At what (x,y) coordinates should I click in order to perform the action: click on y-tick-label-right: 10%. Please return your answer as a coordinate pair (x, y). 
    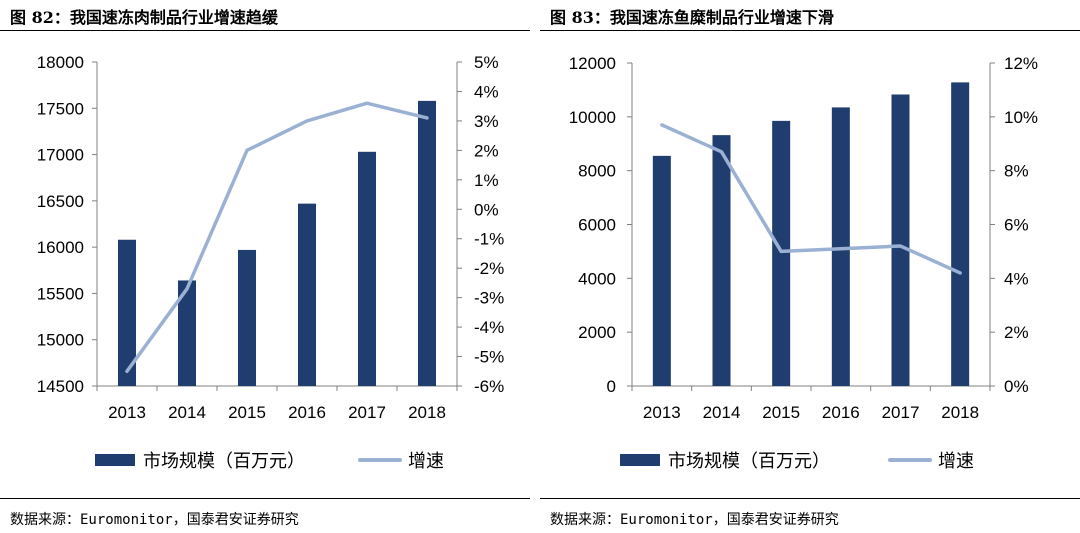
    Looking at the image, I should click on (1021, 117).